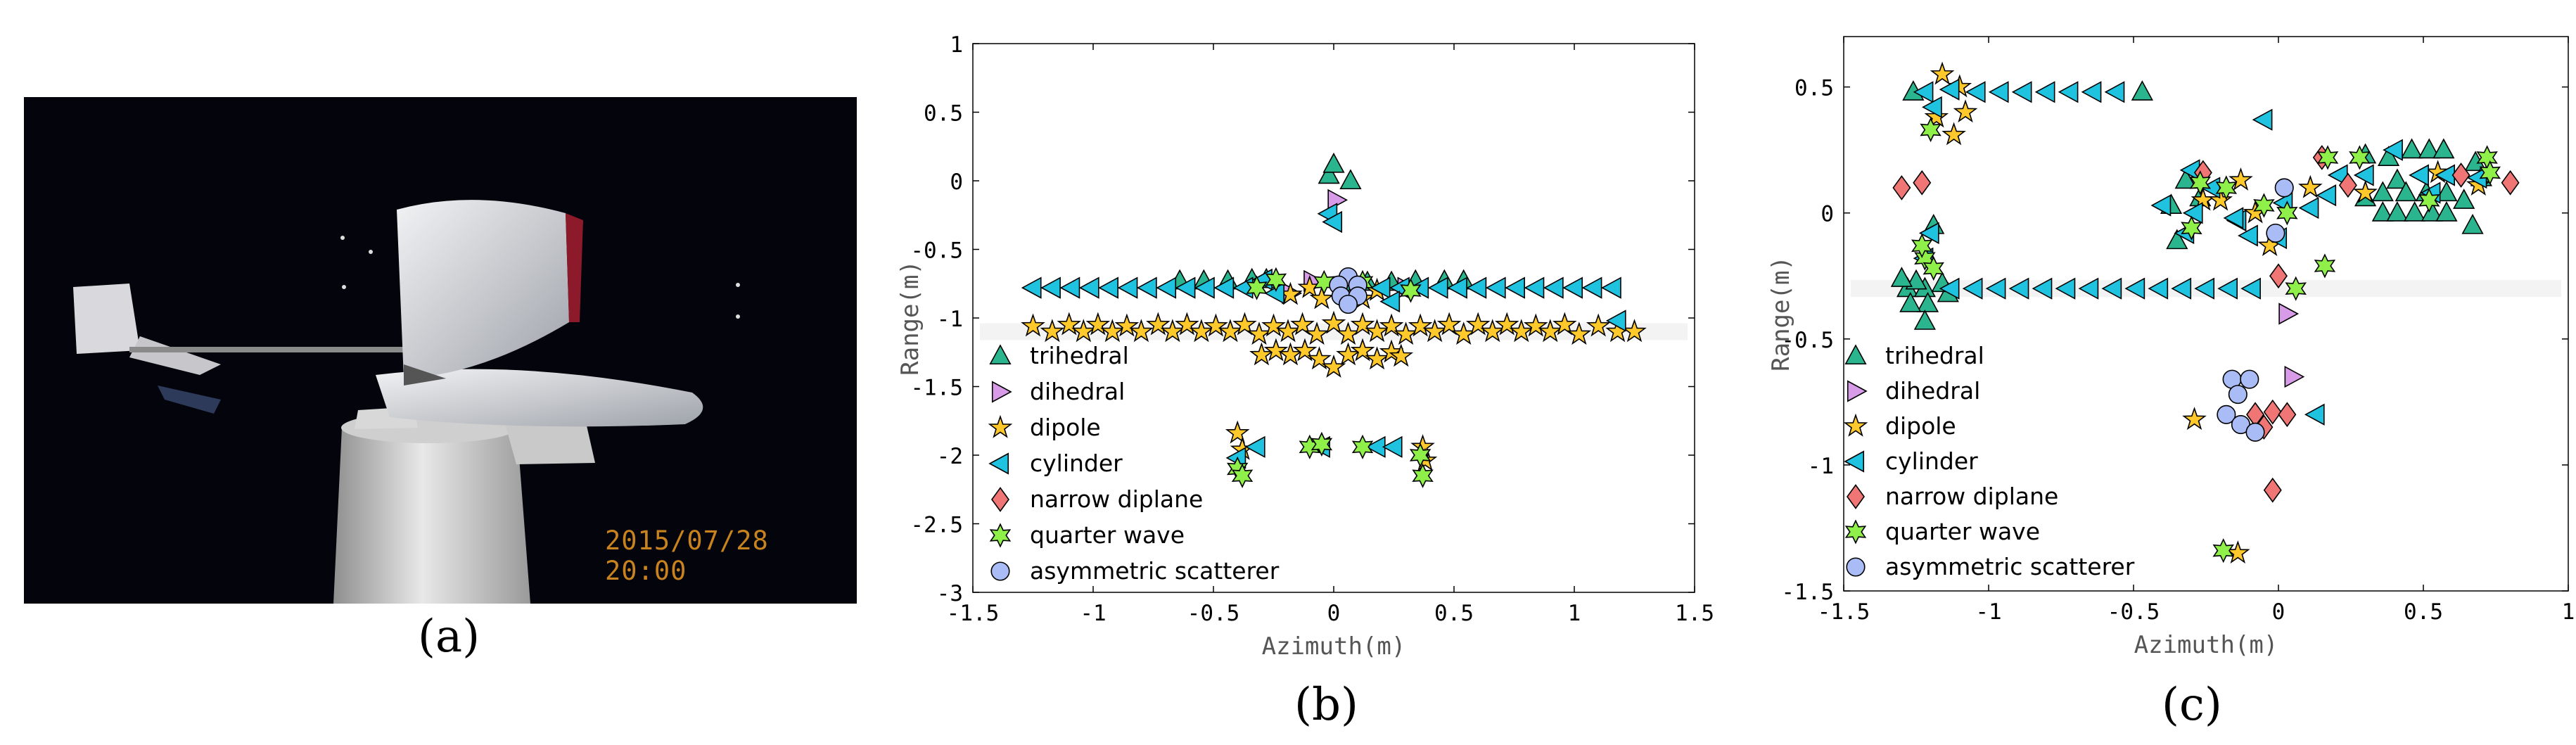 The height and width of the screenshot is (745, 2576). I want to click on x-axis-label: Azimuth(m), so click(2206, 645).